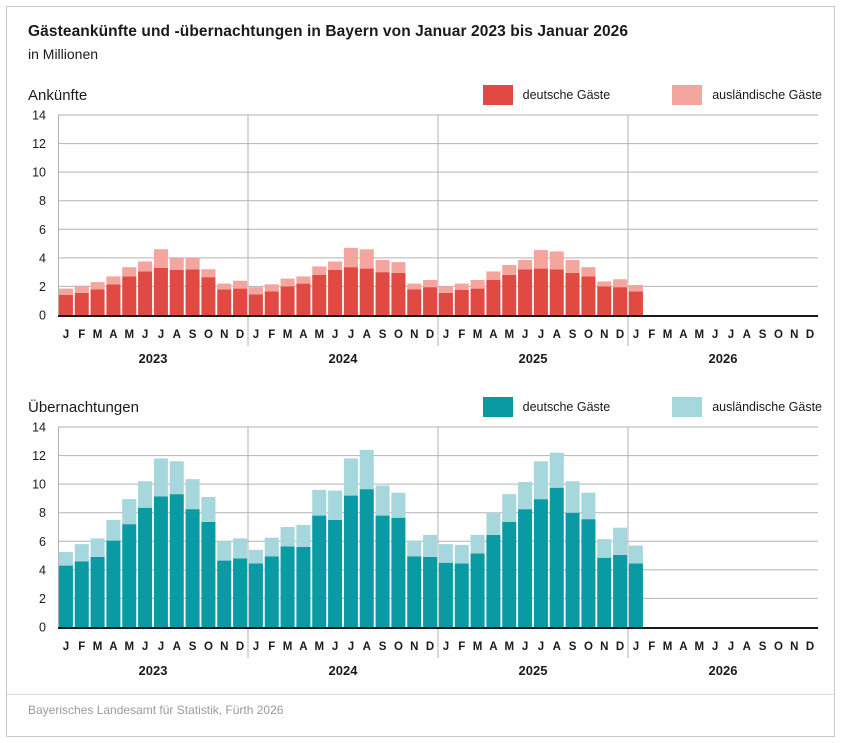 The width and height of the screenshot is (841, 743). Describe the element at coordinates (63, 54) in the screenshot. I see `page-subtitle: in Millionen` at that location.